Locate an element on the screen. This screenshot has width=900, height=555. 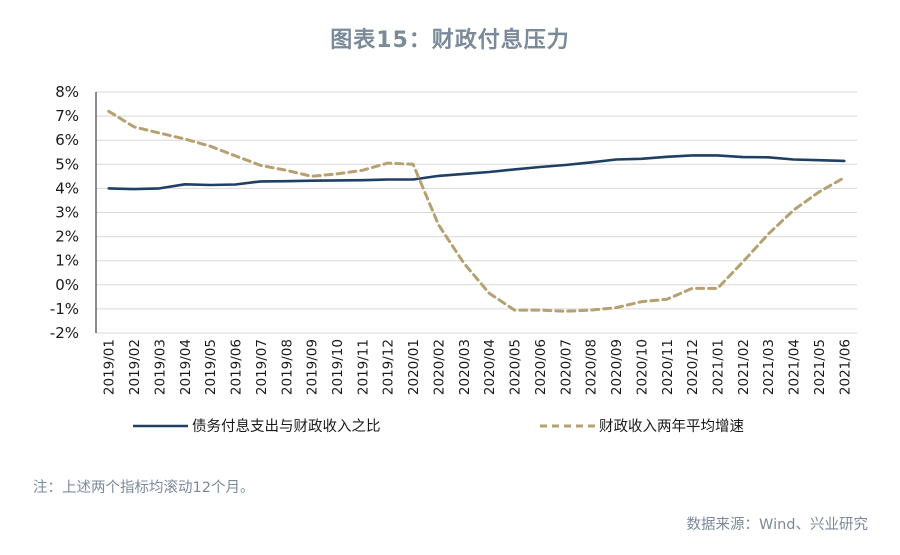
x-tick-label: 2020/01 is located at coordinates (414, 367).